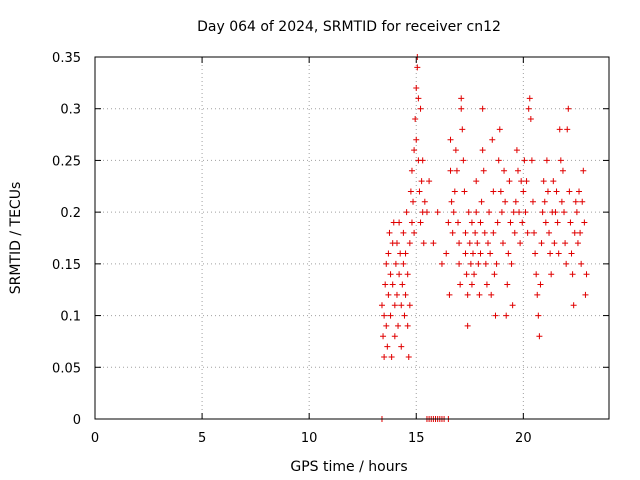 Image resolution: width=640 pixels, height=480 pixels. Describe the element at coordinates (66, 161) in the screenshot. I see `y-tick-label: 0.25` at that location.